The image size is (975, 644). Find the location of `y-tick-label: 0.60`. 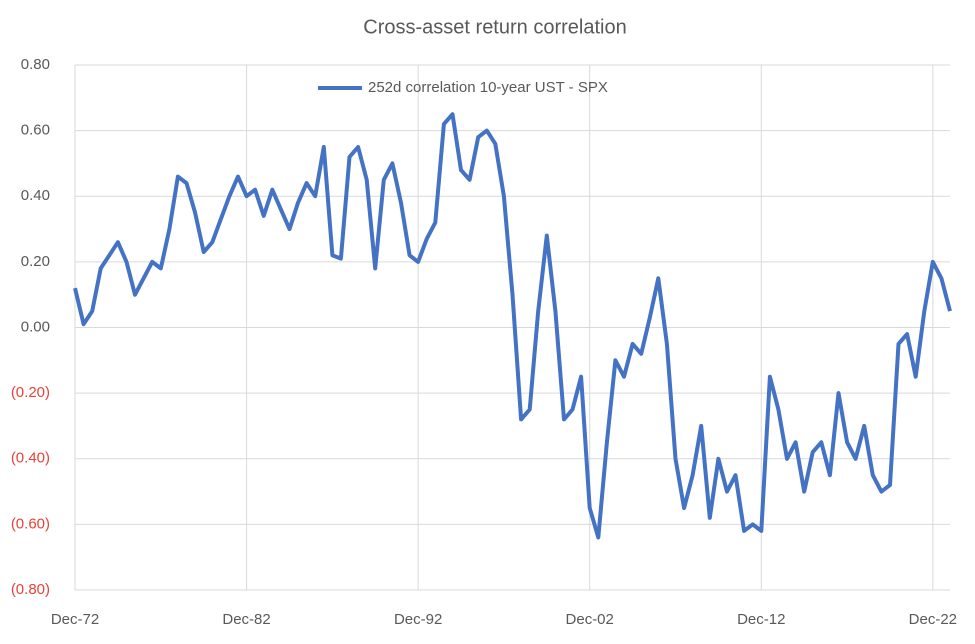

y-tick-label: 0.60 is located at coordinates (35, 130).